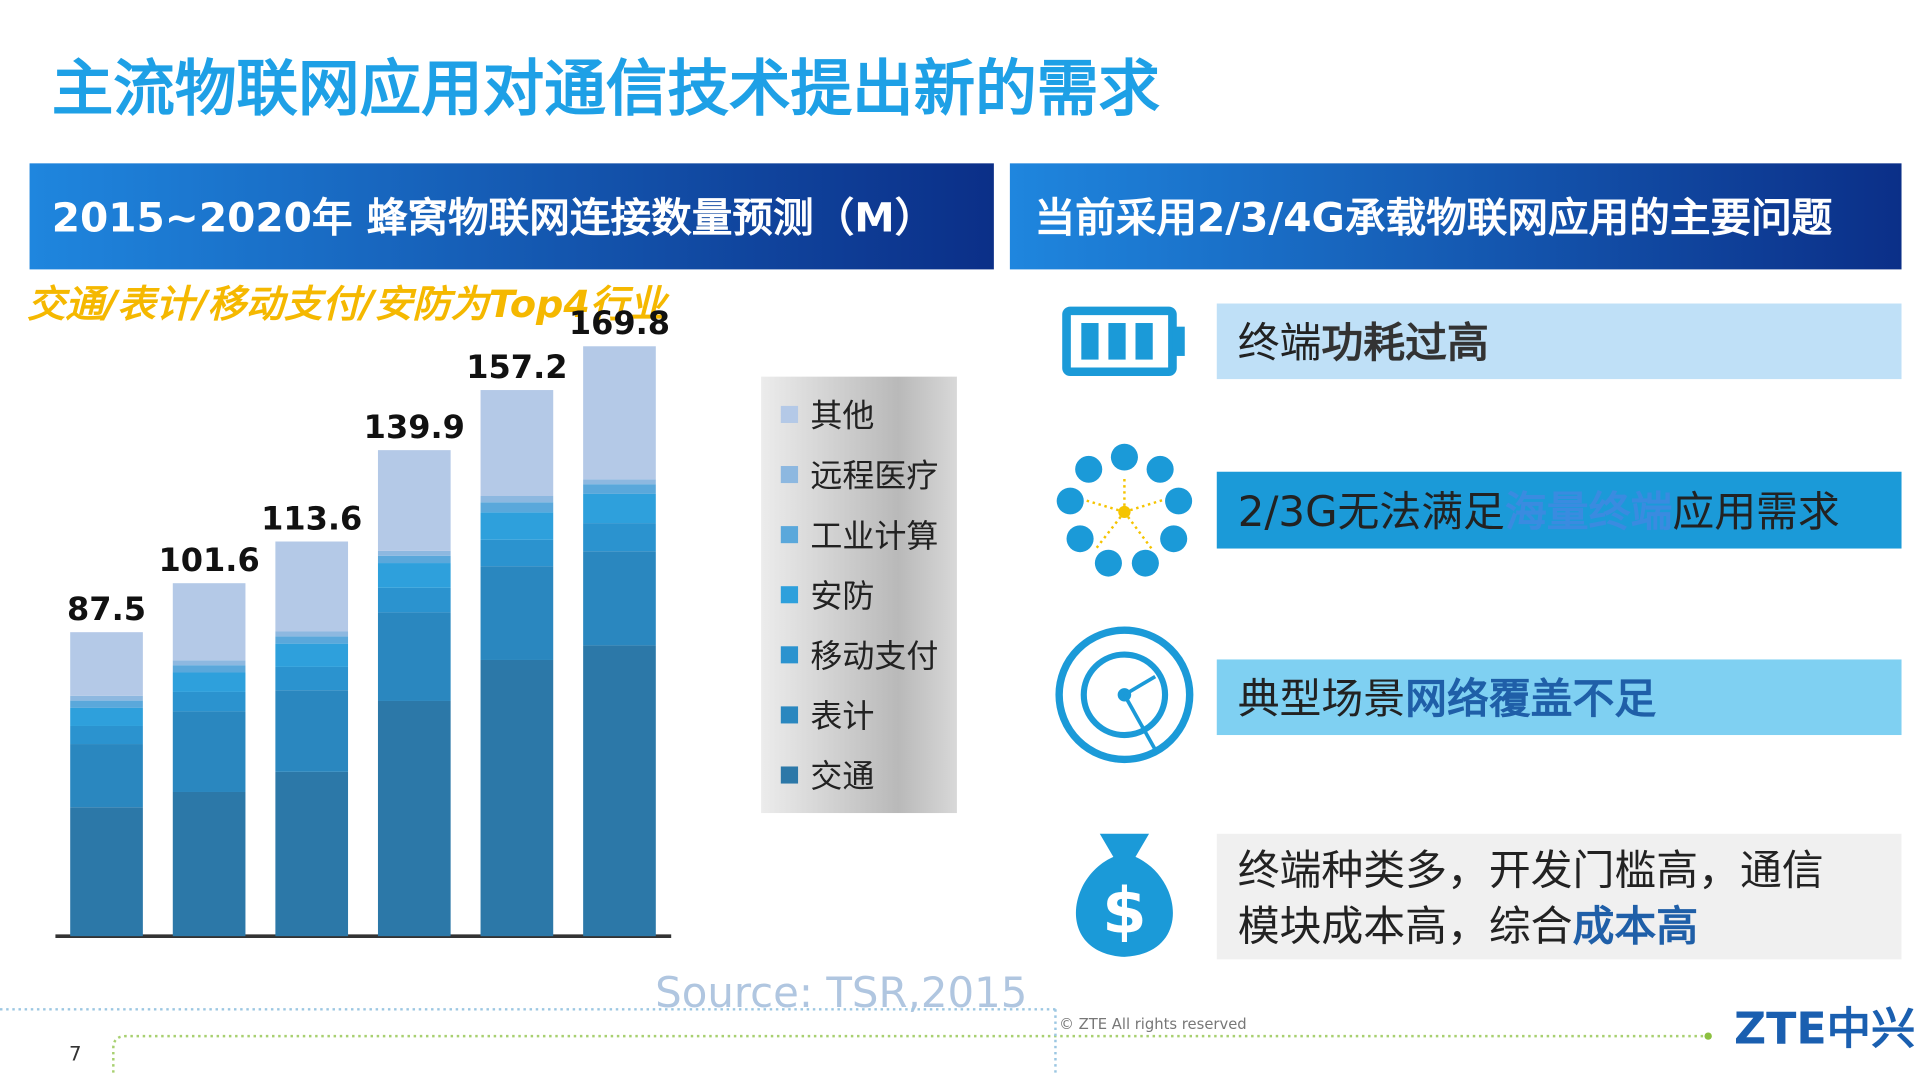  I want to click on total-label: 87.5, so click(106, 609).